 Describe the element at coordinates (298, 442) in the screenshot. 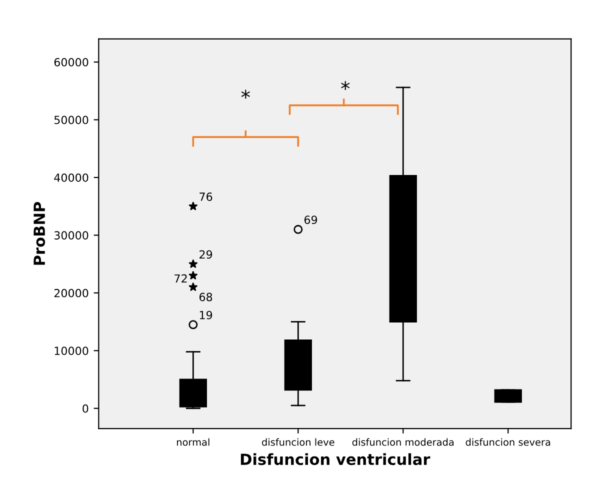

I see `x-tick-label: disfuncion leve` at that location.